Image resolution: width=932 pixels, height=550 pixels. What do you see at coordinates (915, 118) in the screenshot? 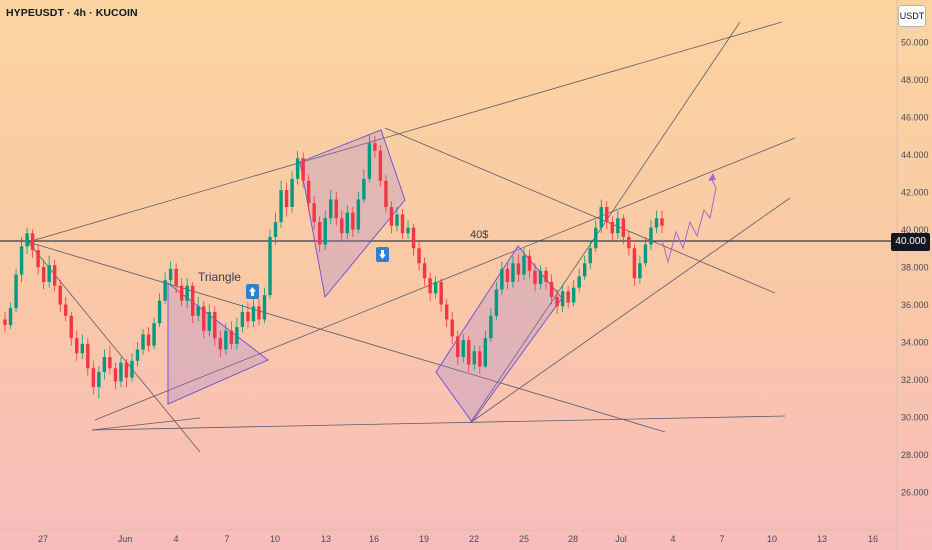
I see `y-tick-label: 46.000` at bounding box center [915, 118].